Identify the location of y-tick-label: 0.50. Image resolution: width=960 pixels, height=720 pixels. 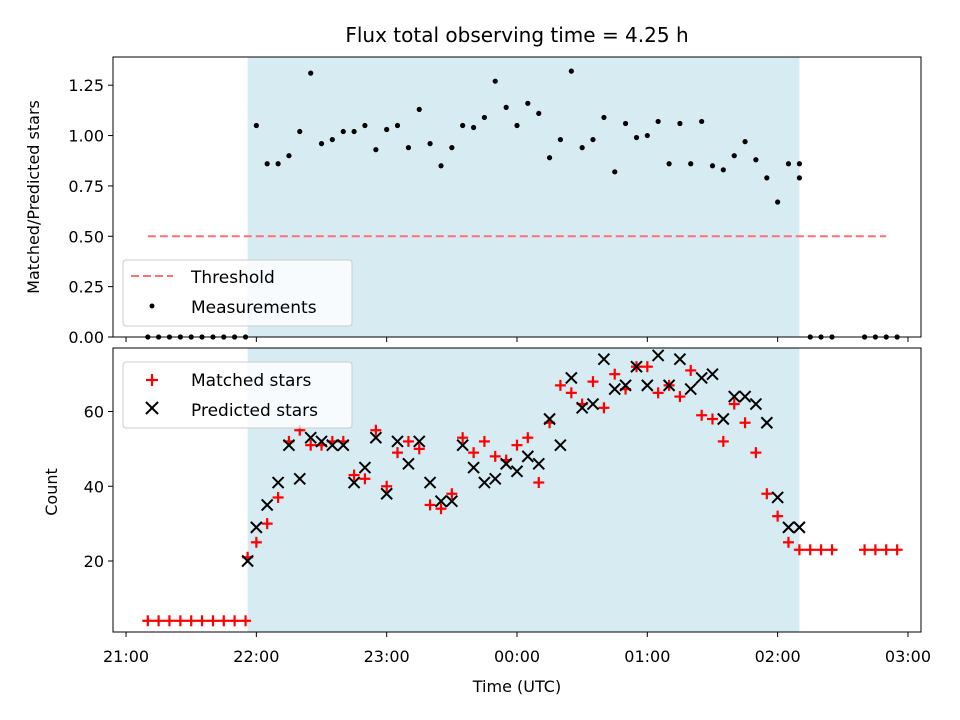
(86, 236).